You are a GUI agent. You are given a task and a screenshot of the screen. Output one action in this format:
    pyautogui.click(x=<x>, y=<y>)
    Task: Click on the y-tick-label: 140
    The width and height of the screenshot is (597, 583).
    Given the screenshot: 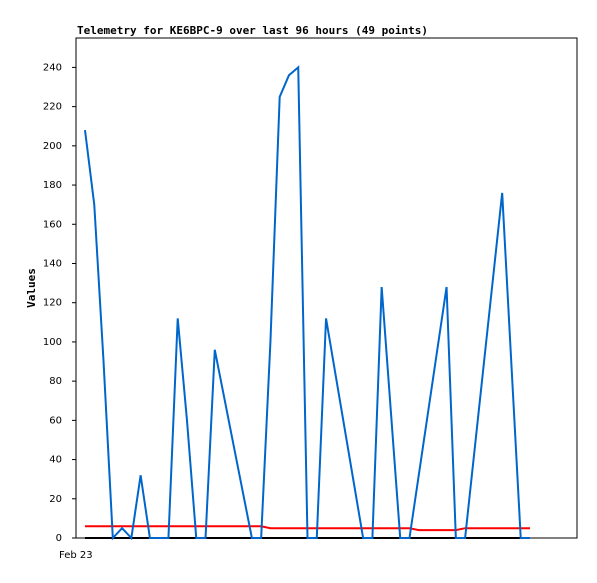 What is the action you would take?
    pyautogui.click(x=52, y=263)
    